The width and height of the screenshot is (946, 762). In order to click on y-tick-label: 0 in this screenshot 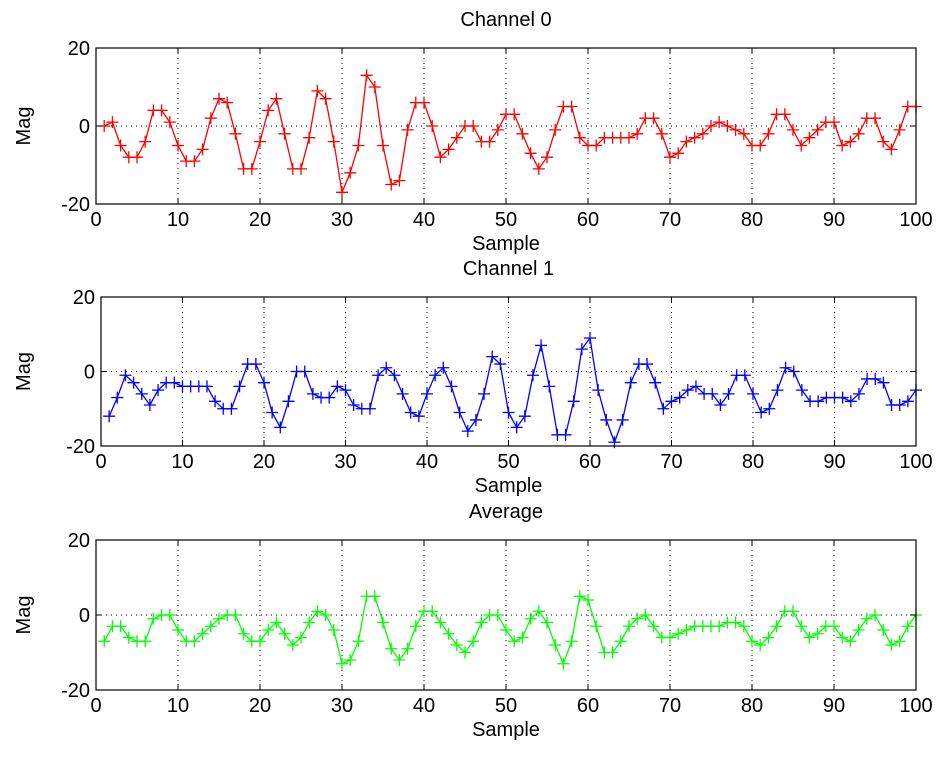, I will do `click(84, 127)`.